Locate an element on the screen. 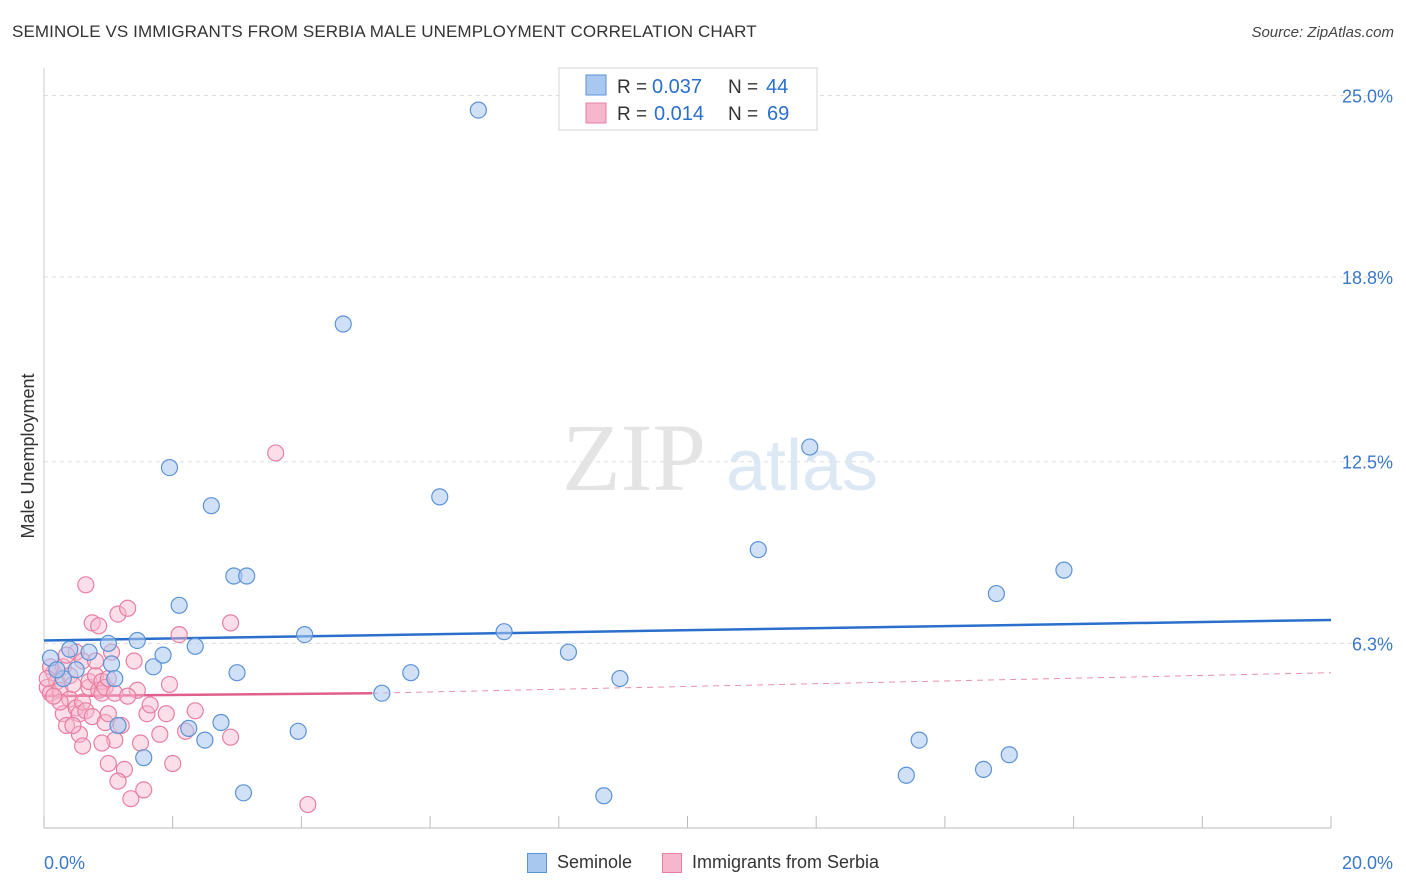  watermark-atlas: atlas is located at coordinates (802, 466).